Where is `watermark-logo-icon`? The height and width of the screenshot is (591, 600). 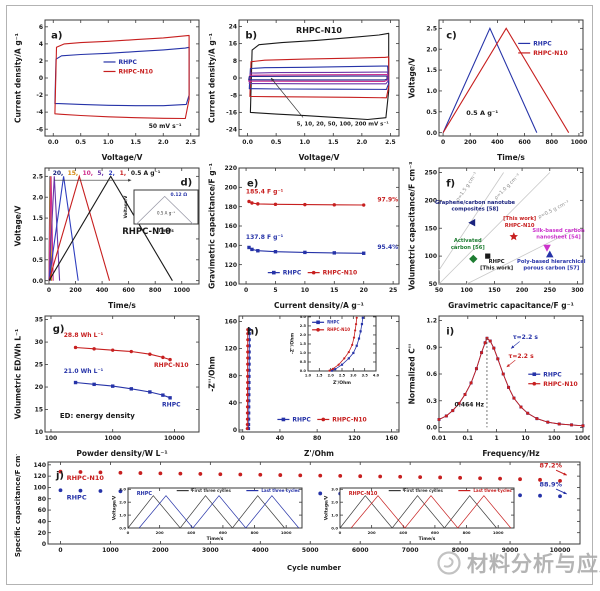
watermark-logo-icon is located at coordinates (449, 563).